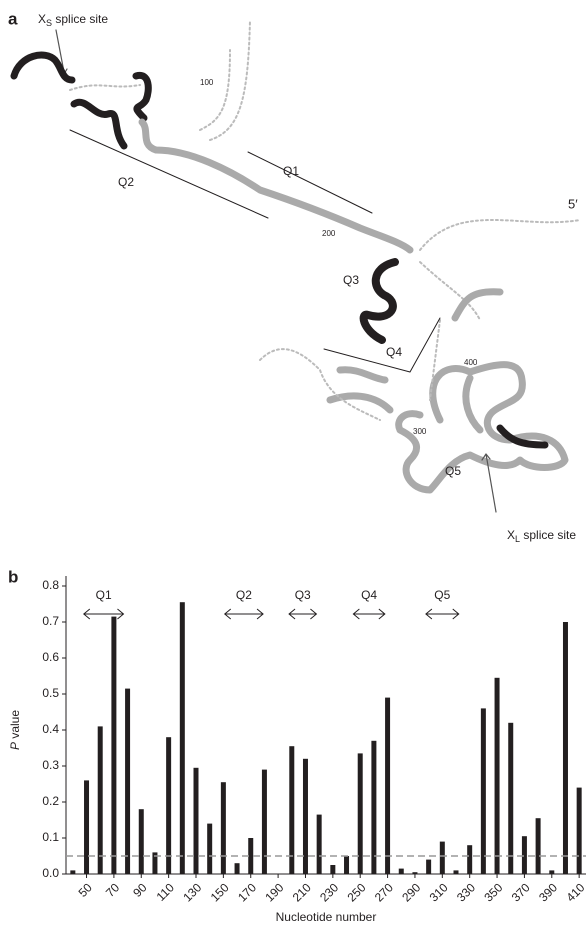  What do you see at coordinates (521, 892) in the screenshot?
I see `x-tick-label: 370` at bounding box center [521, 892].